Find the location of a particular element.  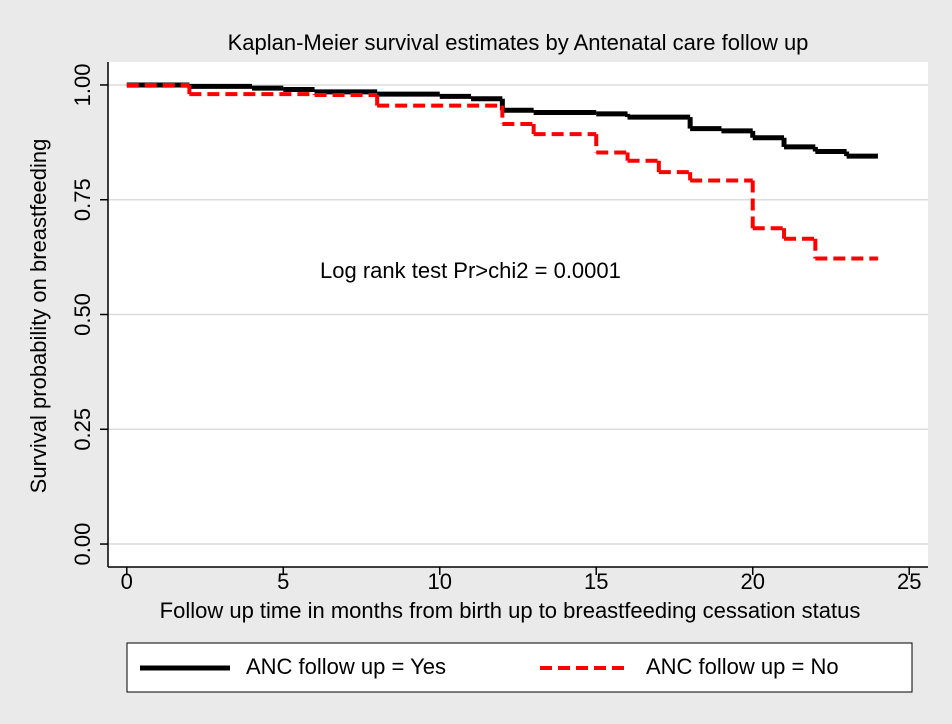

y-tick-label: 0.50 is located at coordinates (82, 314).